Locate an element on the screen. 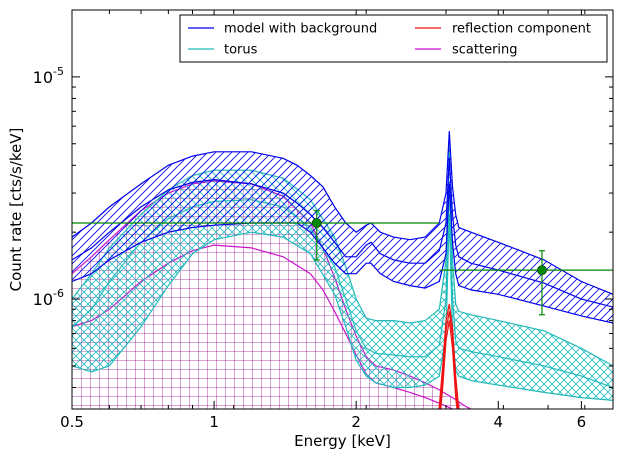 The height and width of the screenshot is (459, 624). curve-reflection-component-mid is located at coordinates (449, 360).